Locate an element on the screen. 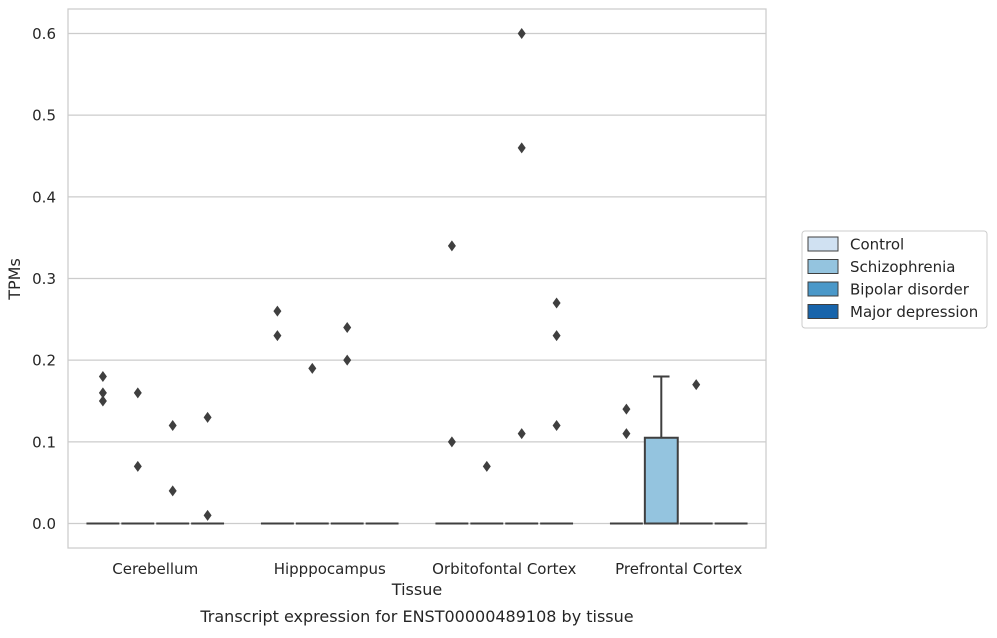  box-prefrontal-cortex-schizophrenia is located at coordinates (661, 450).